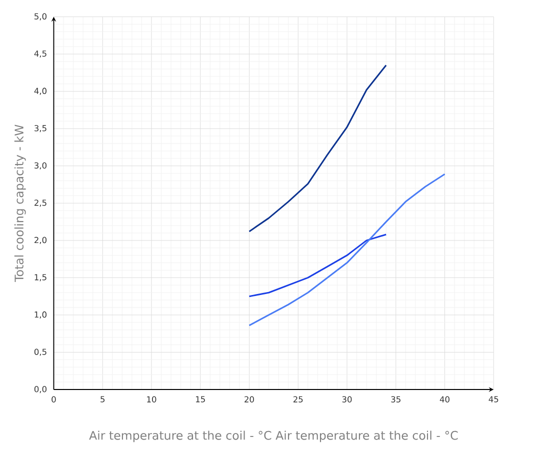  What do you see at coordinates (40, 389) in the screenshot?
I see `y-tick-label: 0,0` at bounding box center [40, 389].